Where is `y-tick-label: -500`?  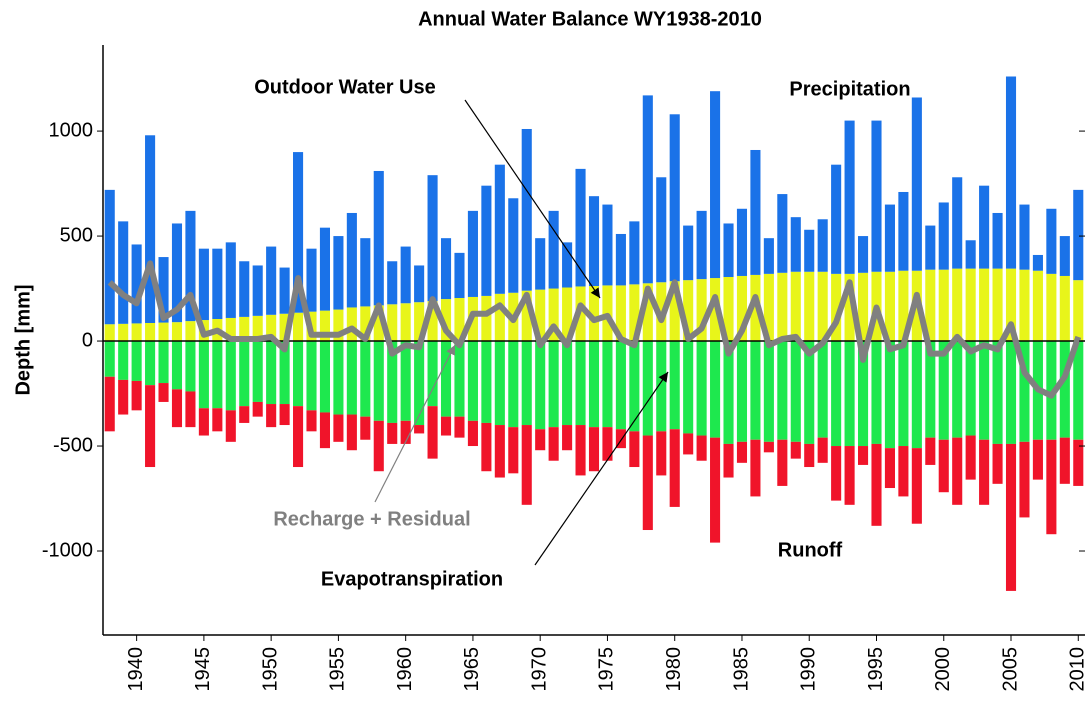
y-tick-label: -500 is located at coordinates (73, 445).